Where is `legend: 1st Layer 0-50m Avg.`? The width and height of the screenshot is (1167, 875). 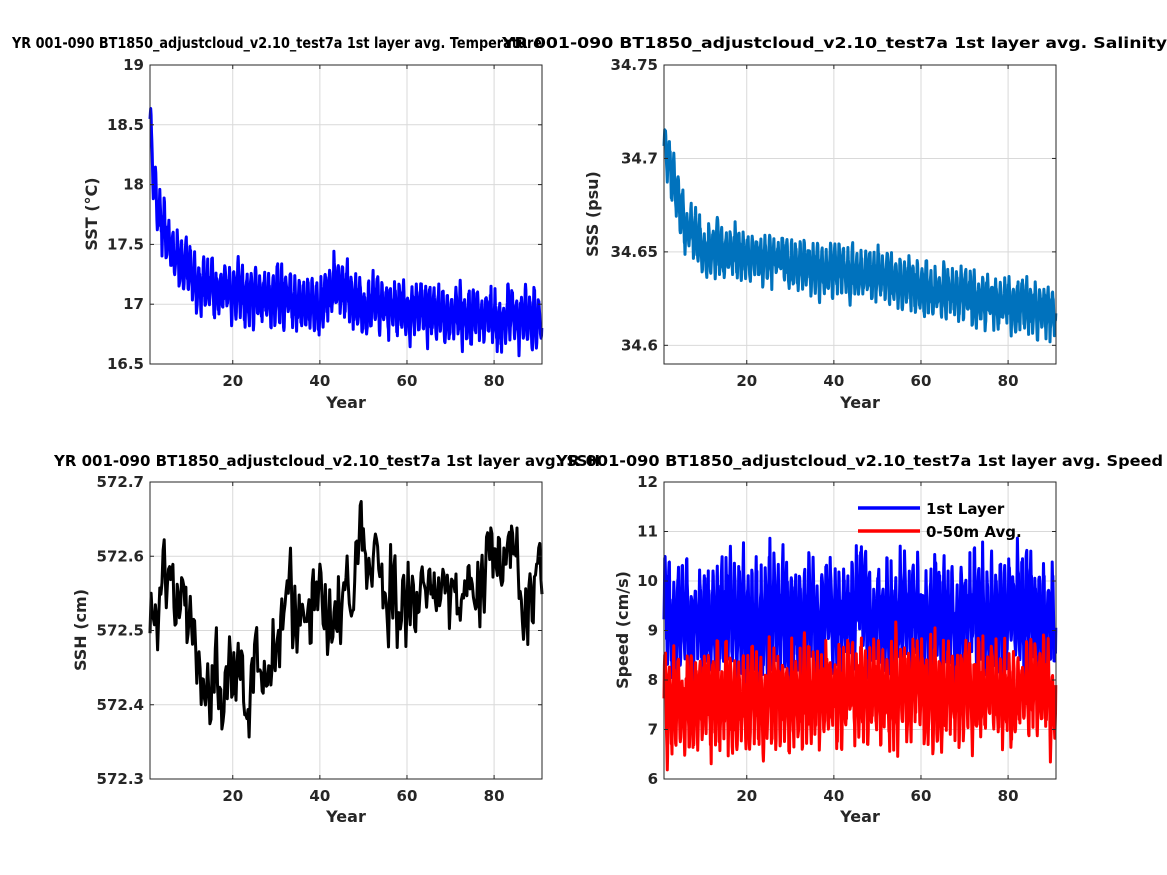
legend: 1st Layer 0-50m Avg. is located at coordinates (940, 520).